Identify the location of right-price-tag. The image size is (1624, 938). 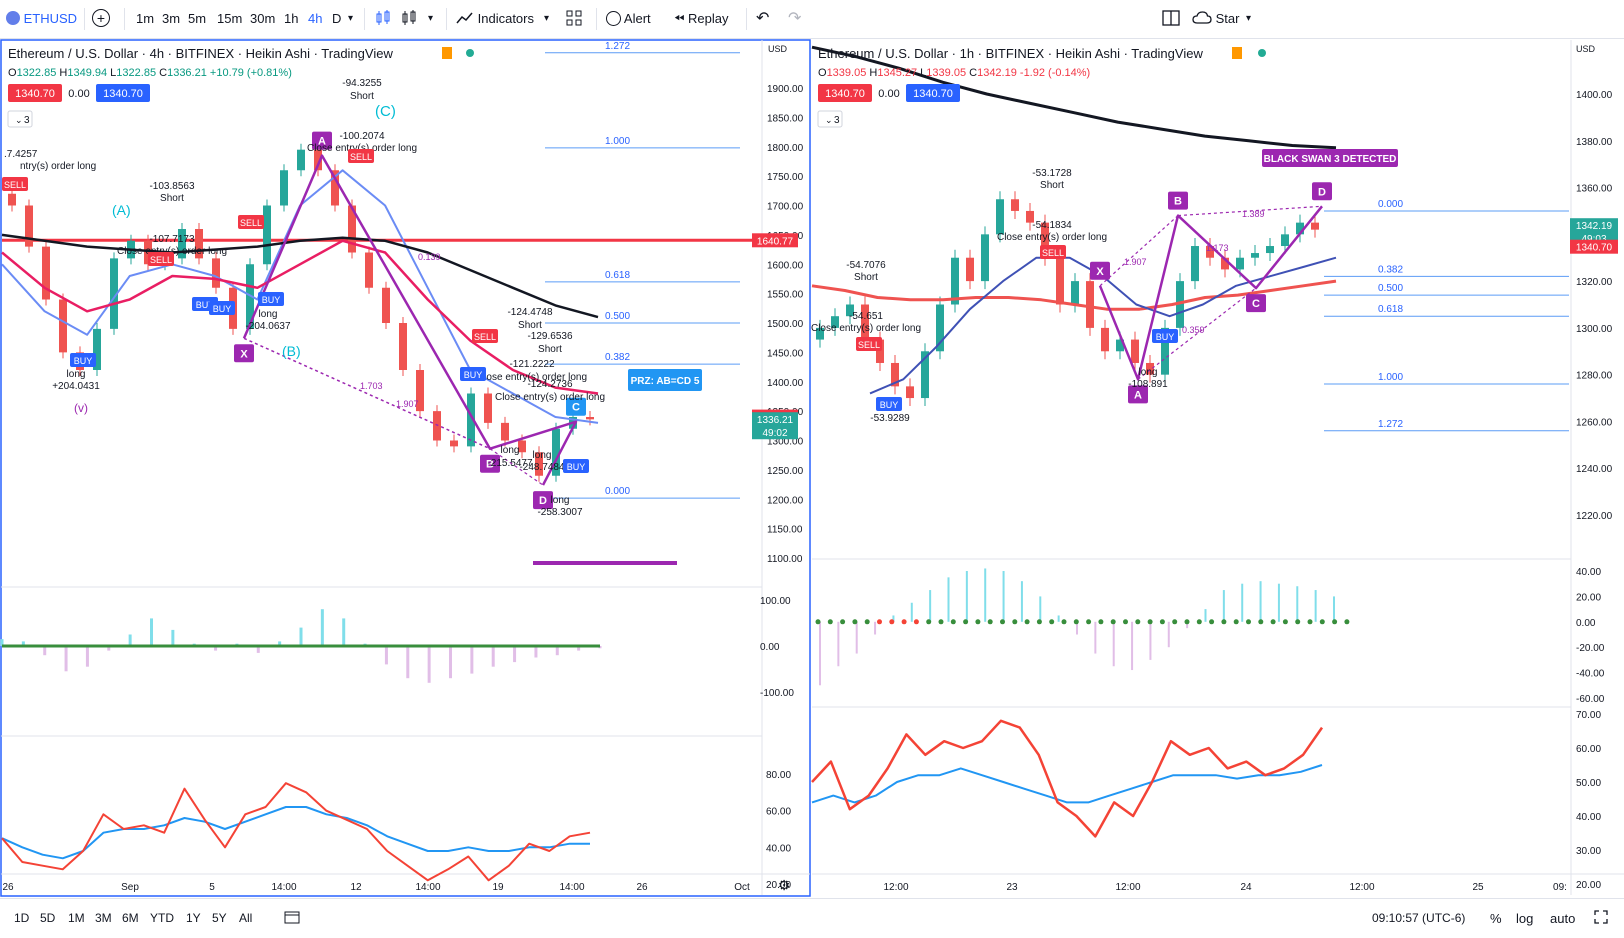
(1594, 246).